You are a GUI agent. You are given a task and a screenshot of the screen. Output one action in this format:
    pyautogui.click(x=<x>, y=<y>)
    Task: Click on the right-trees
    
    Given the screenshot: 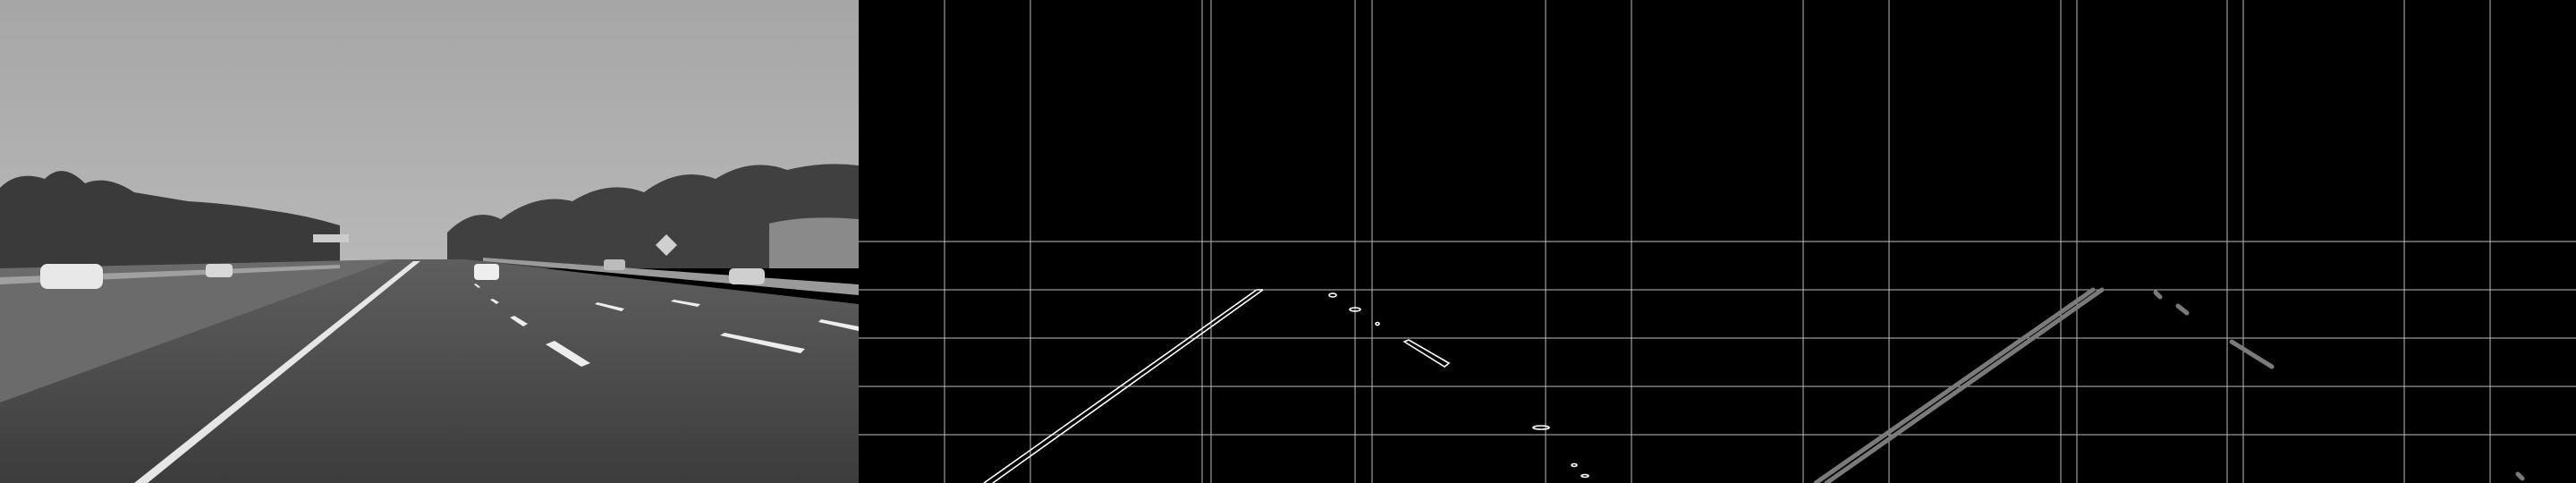 What is the action you would take?
    pyautogui.click(x=653, y=216)
    